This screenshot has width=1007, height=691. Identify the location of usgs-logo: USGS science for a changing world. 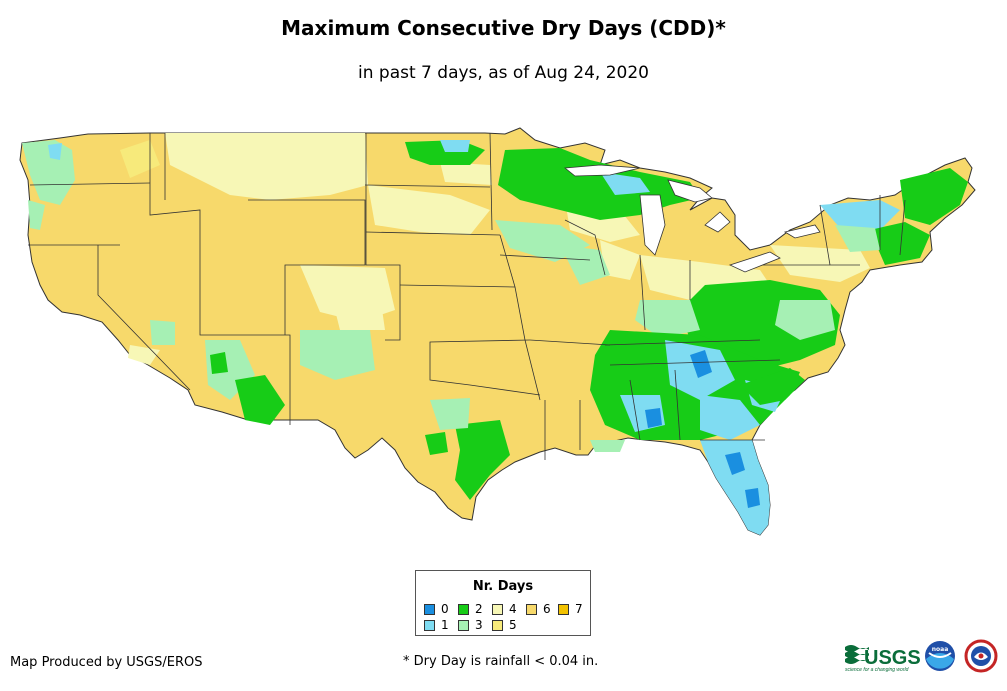
(883, 659).